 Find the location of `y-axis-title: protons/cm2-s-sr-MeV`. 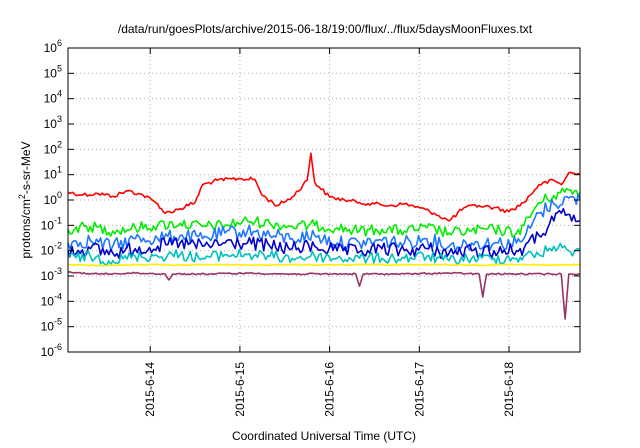

y-axis-title: protons/cm2-s-sr-MeV is located at coordinates (25, 199).